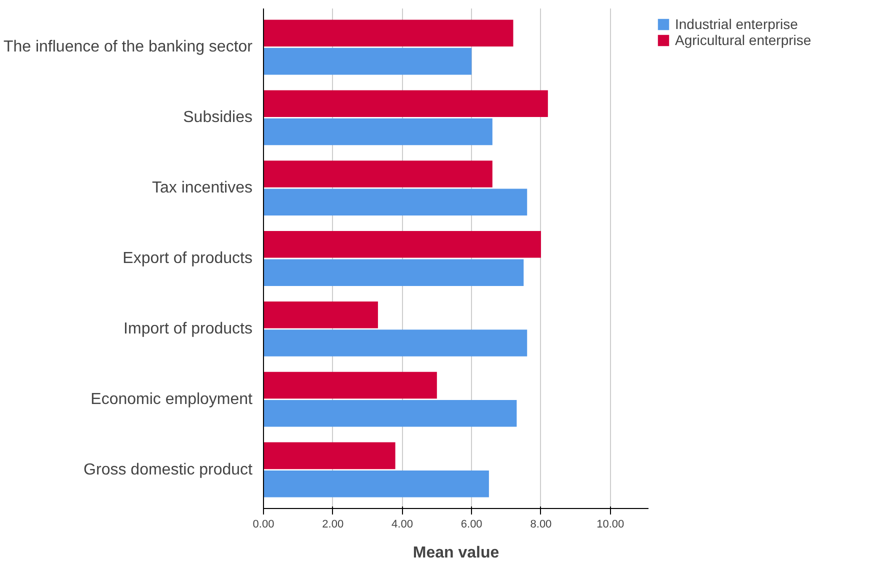  Describe the element at coordinates (610, 524) in the screenshot. I see `x-tick-label: 10.00` at that location.